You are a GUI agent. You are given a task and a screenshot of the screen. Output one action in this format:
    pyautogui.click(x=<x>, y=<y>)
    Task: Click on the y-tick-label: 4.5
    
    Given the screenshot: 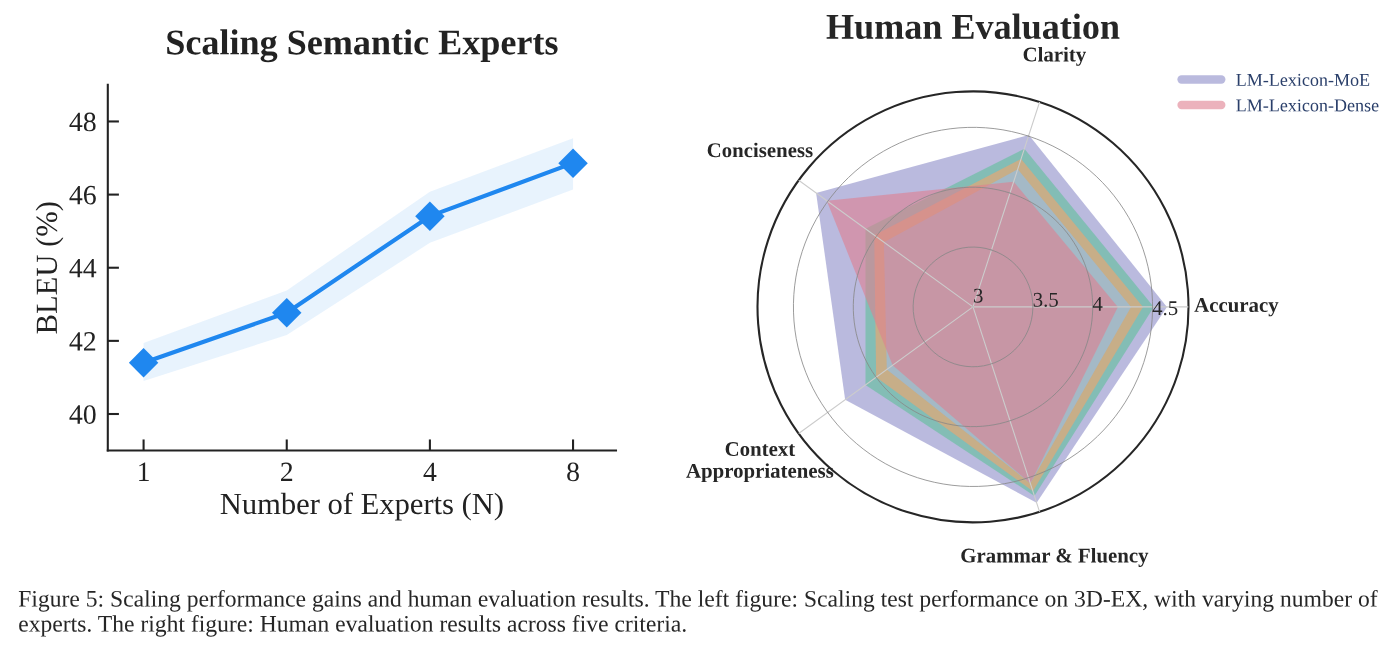 What is the action you would take?
    pyautogui.click(x=1165, y=308)
    